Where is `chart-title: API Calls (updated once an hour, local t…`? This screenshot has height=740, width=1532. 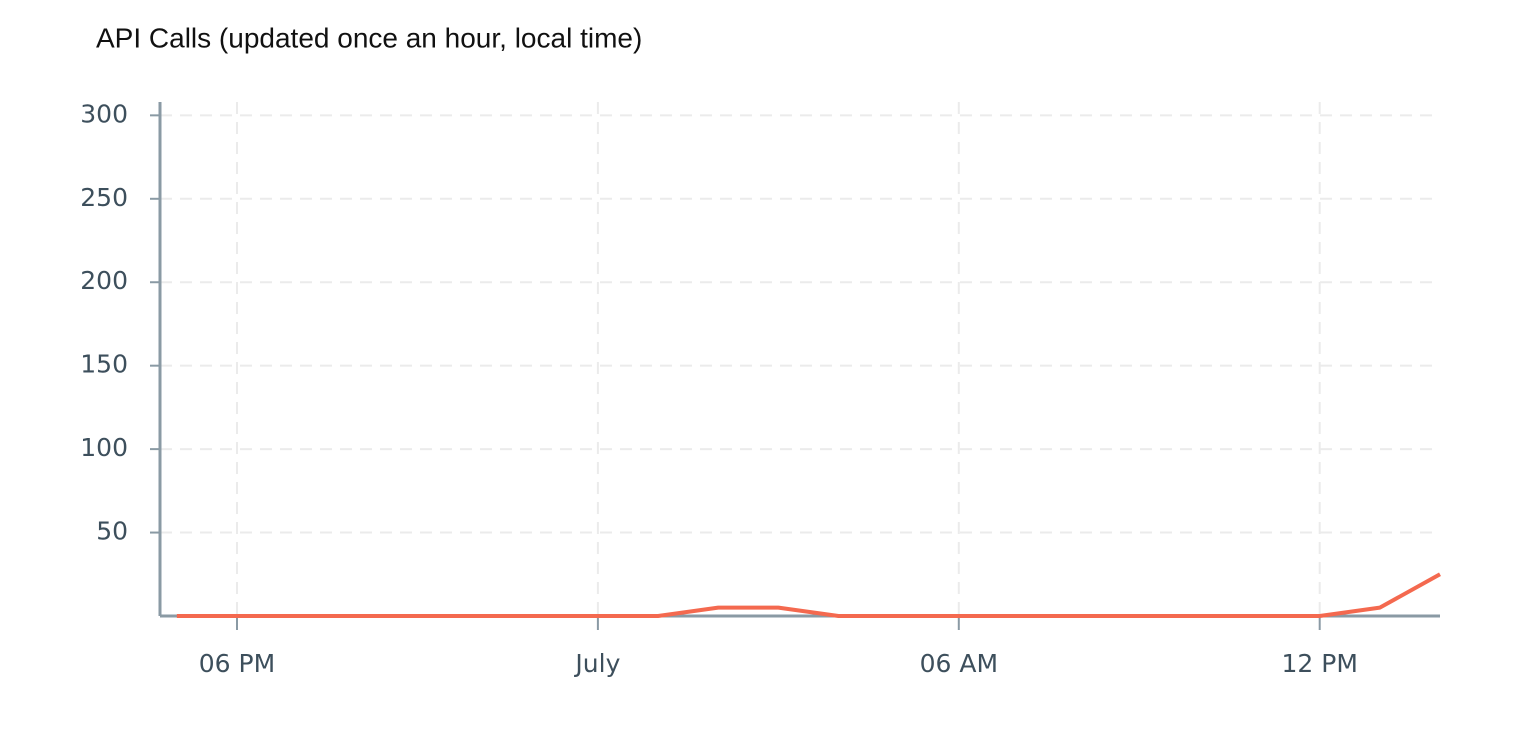 chart-title: API Calls (updated once an hour, local t… is located at coordinates (369, 37).